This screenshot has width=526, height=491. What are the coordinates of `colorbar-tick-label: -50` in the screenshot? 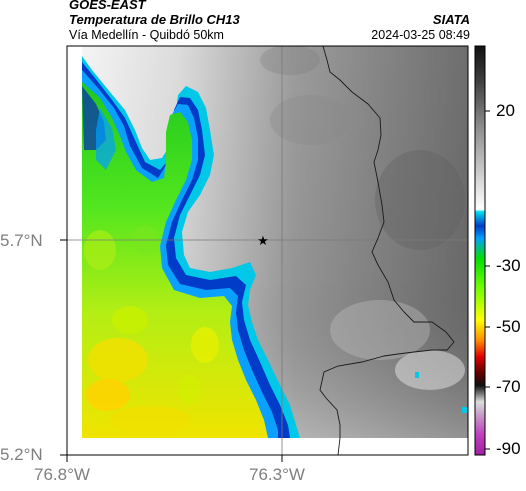 It's located at (508, 326).